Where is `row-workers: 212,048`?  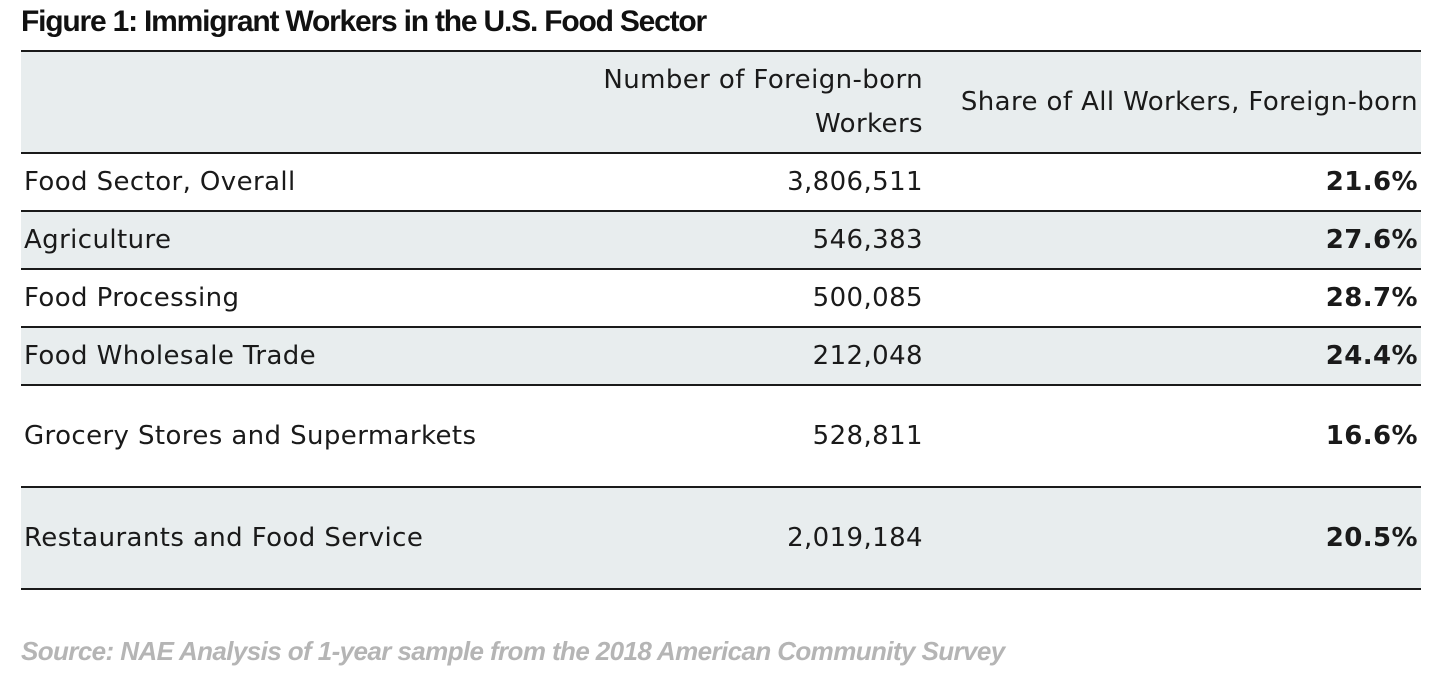 row-workers: 212,048 is located at coordinates (867, 356).